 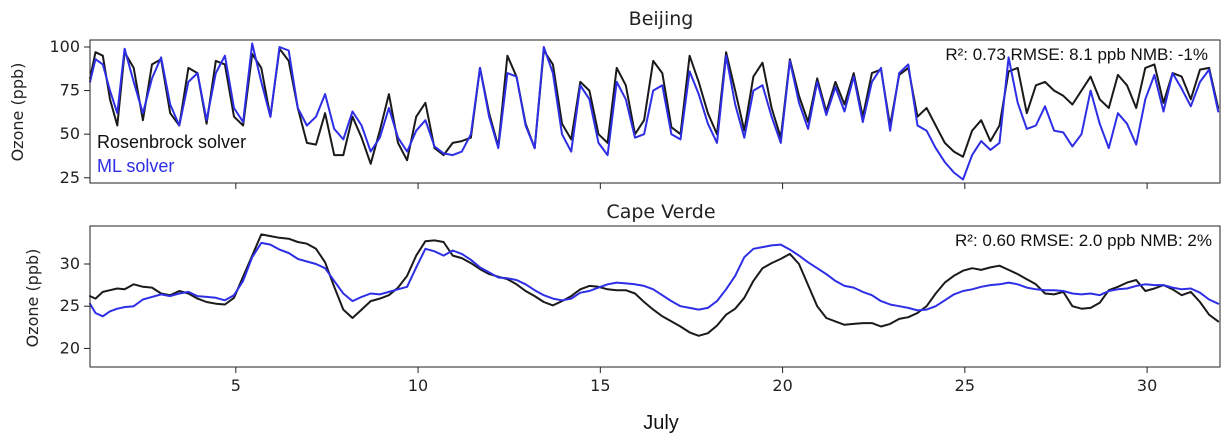 I want to click on cape-verde-ylabel: Ozone (ppb), so click(x=32, y=298).